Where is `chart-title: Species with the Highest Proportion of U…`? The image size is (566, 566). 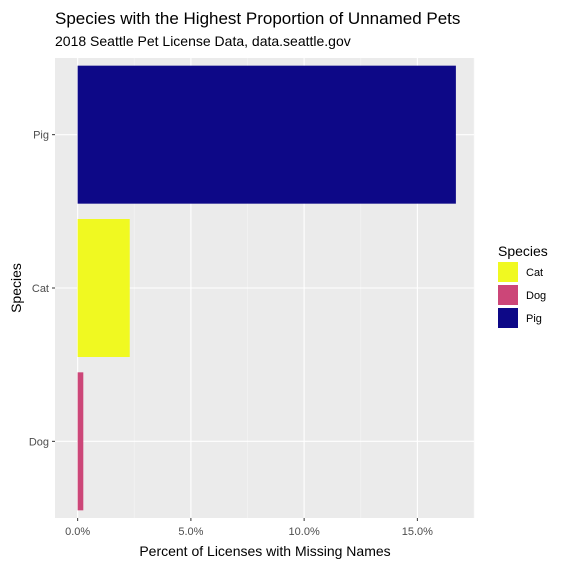
chart-title: Species with the Highest Proportion of U… is located at coordinates (257, 18).